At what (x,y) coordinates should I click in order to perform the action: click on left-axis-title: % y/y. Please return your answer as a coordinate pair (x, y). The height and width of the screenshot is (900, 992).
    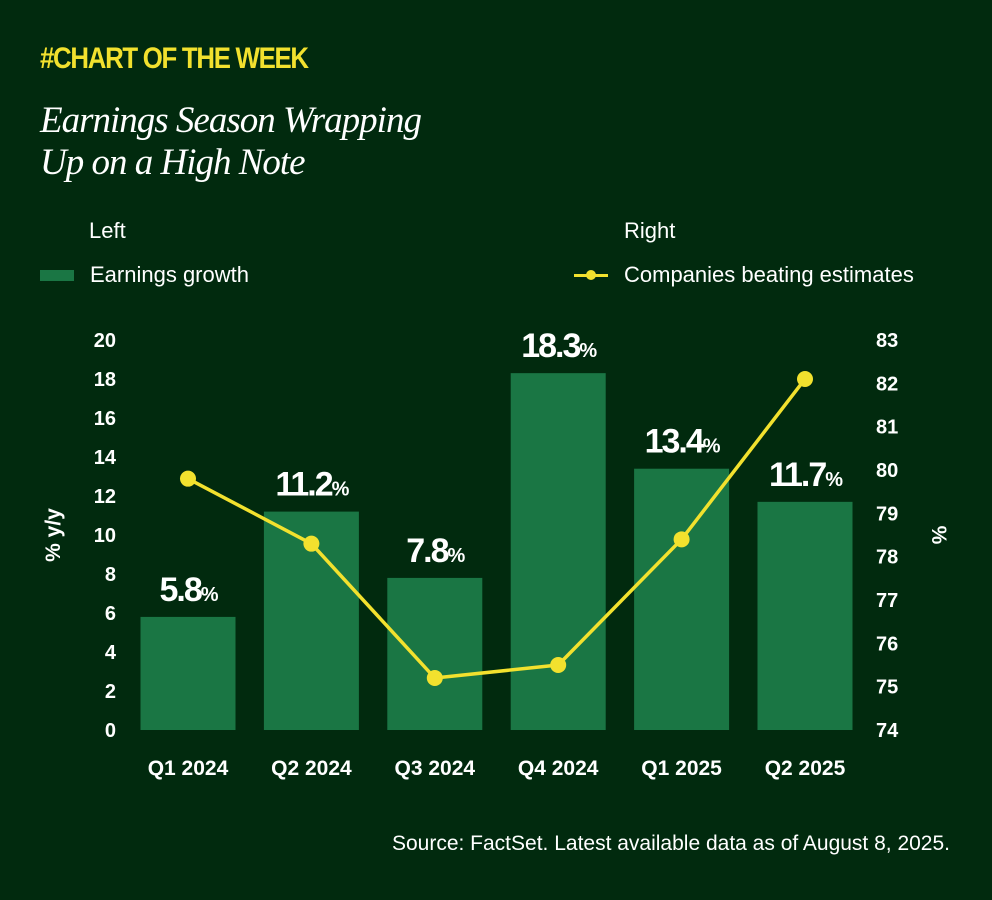
    Looking at the image, I should click on (53, 535).